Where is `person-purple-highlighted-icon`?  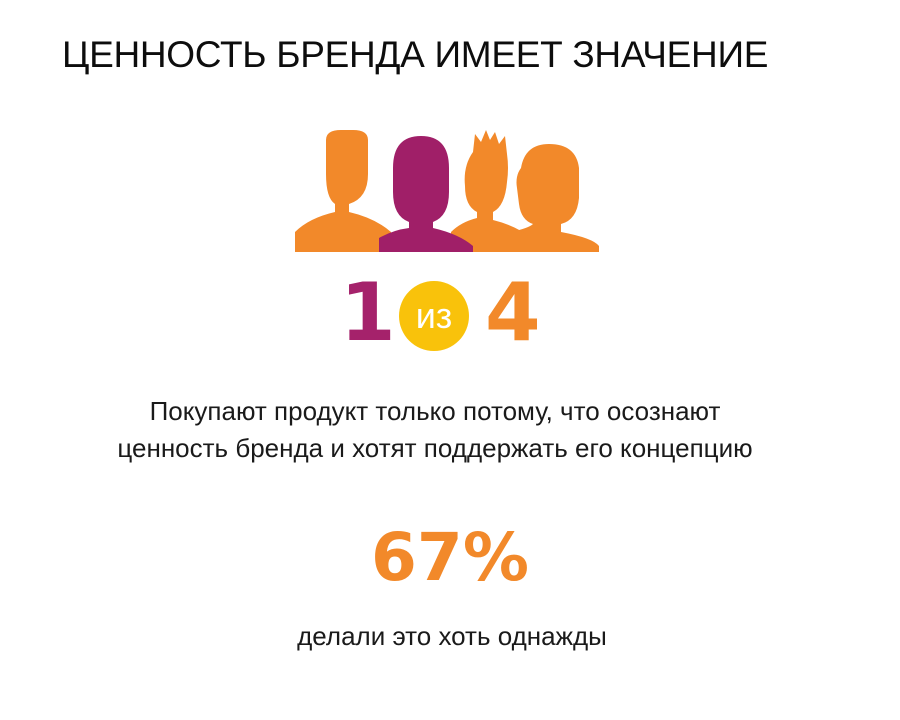 person-purple-highlighted-icon is located at coordinates (426, 194).